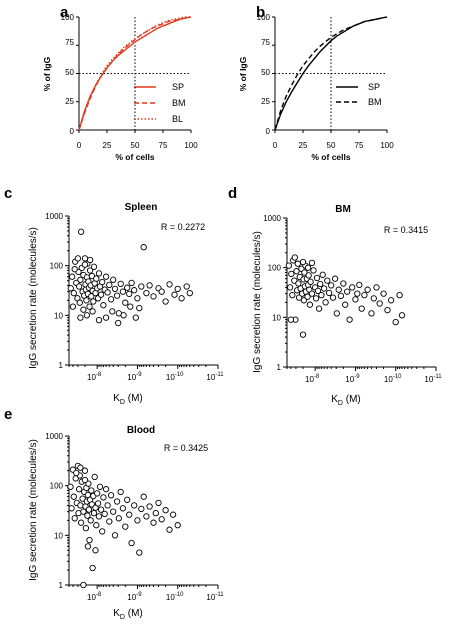  Describe the element at coordinates (219, 595) in the screenshot. I see `x-tick-exponent: -11` at that location.